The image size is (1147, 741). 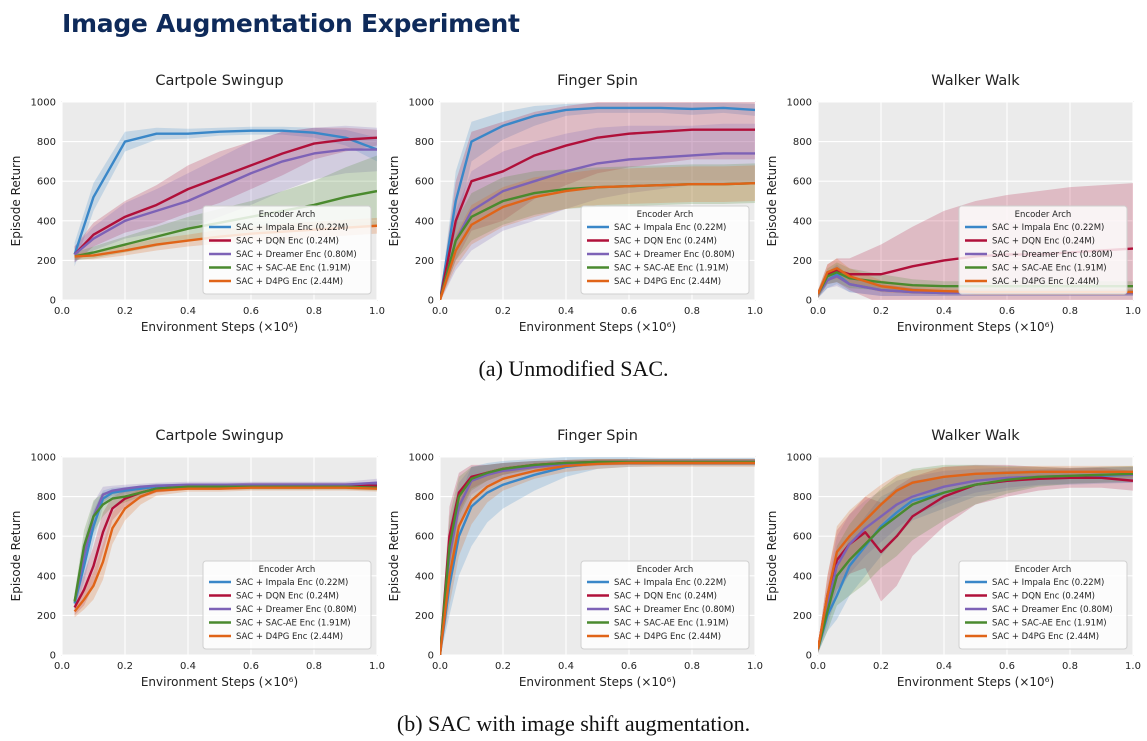 I want to click on band-sac-impala-enc-0-22m, so click(x=975, y=281).